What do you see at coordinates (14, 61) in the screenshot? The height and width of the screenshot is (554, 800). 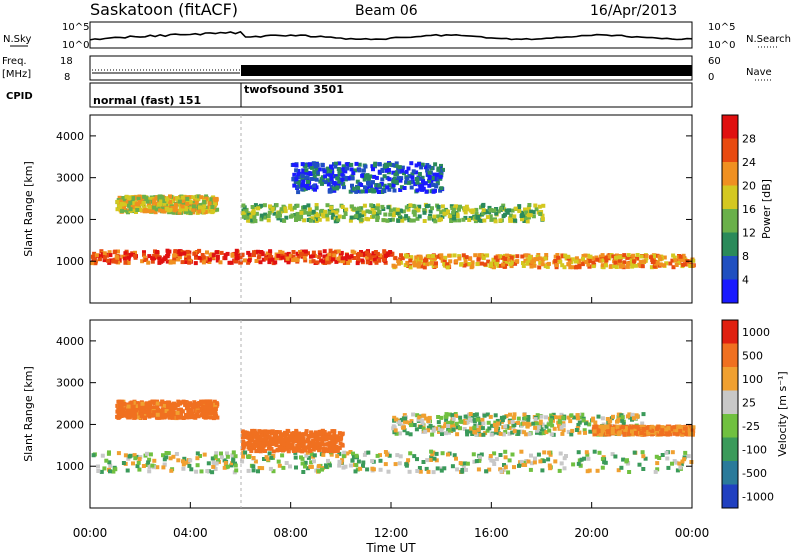 I see `freq-label: Freq.` at bounding box center [14, 61].